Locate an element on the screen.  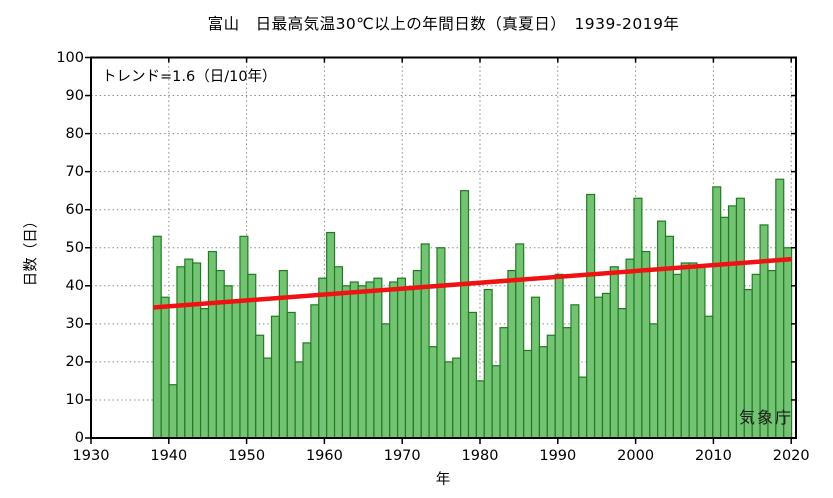
x-tick-label: 2010 is located at coordinates (713, 456).